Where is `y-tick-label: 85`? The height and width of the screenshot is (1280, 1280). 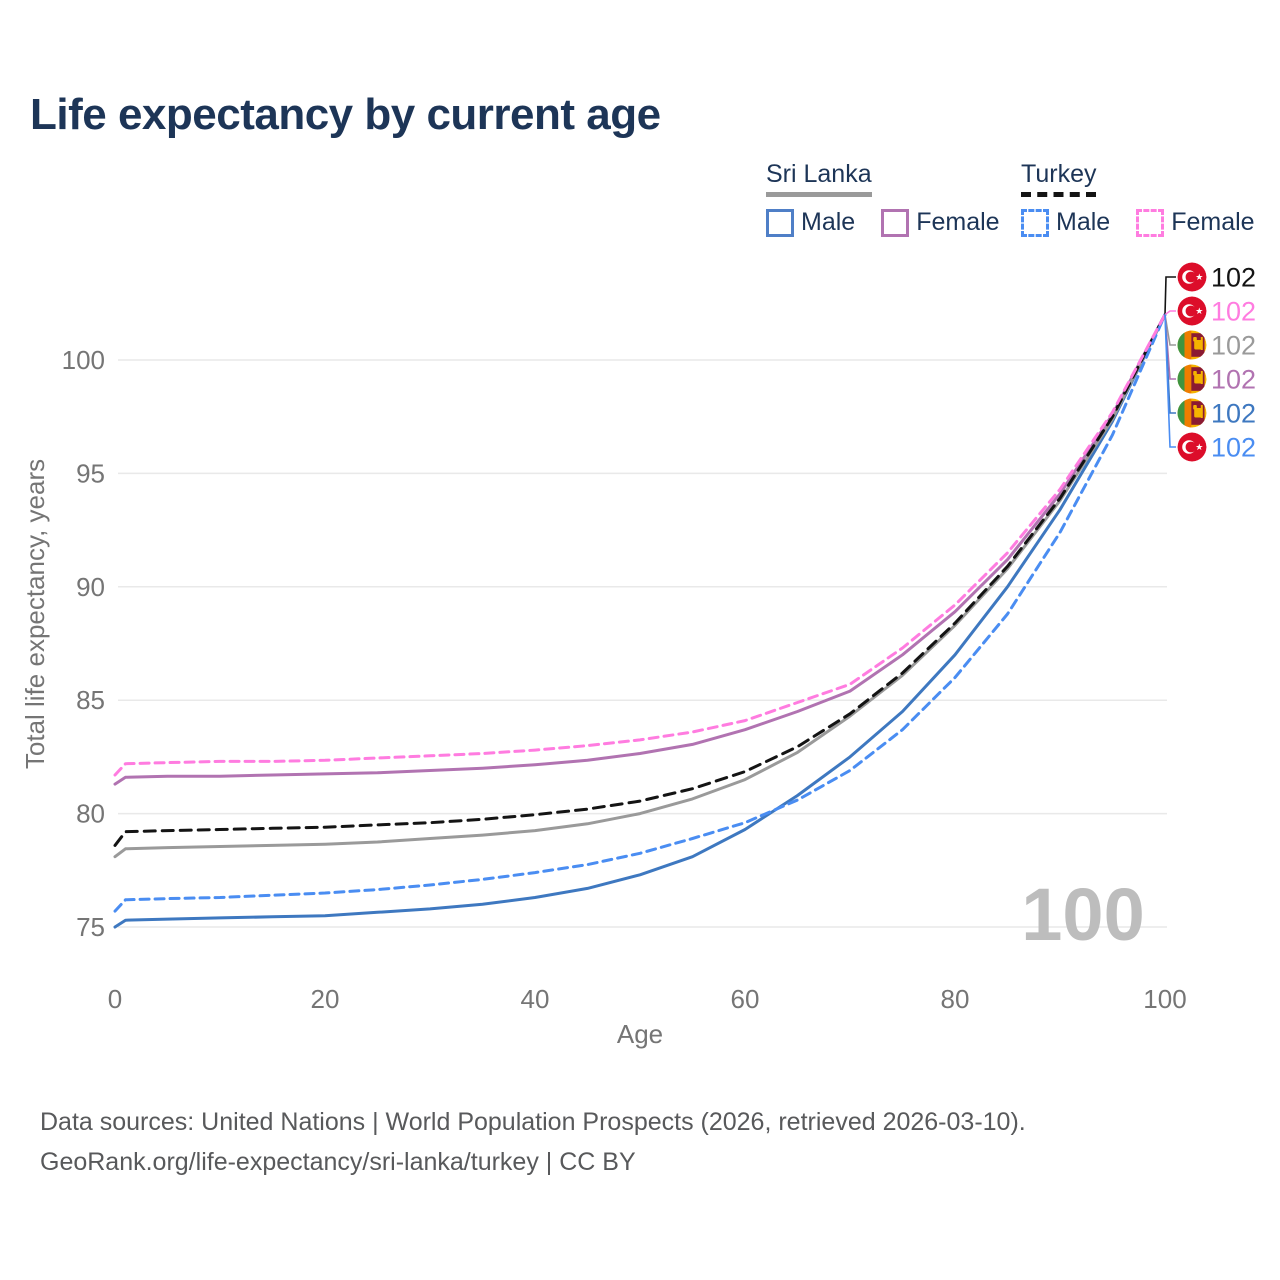
y-tick-label: 85 is located at coordinates (90, 700).